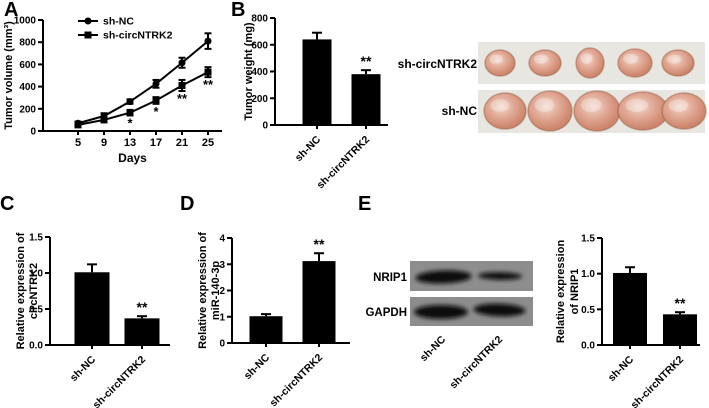  What do you see at coordinates (365, 204) in the screenshot?
I see `panel-label-e: E` at bounding box center [365, 204].